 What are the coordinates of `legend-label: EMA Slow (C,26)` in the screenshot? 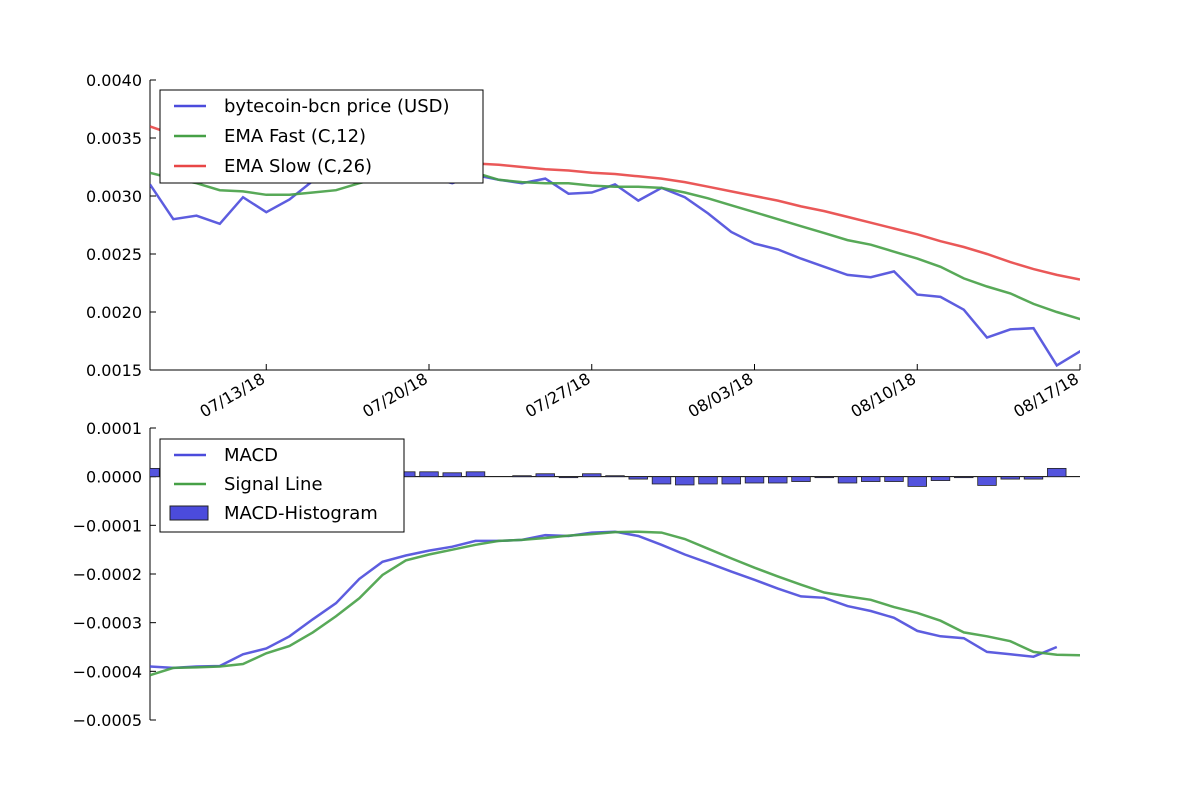 It's located at (298, 166).